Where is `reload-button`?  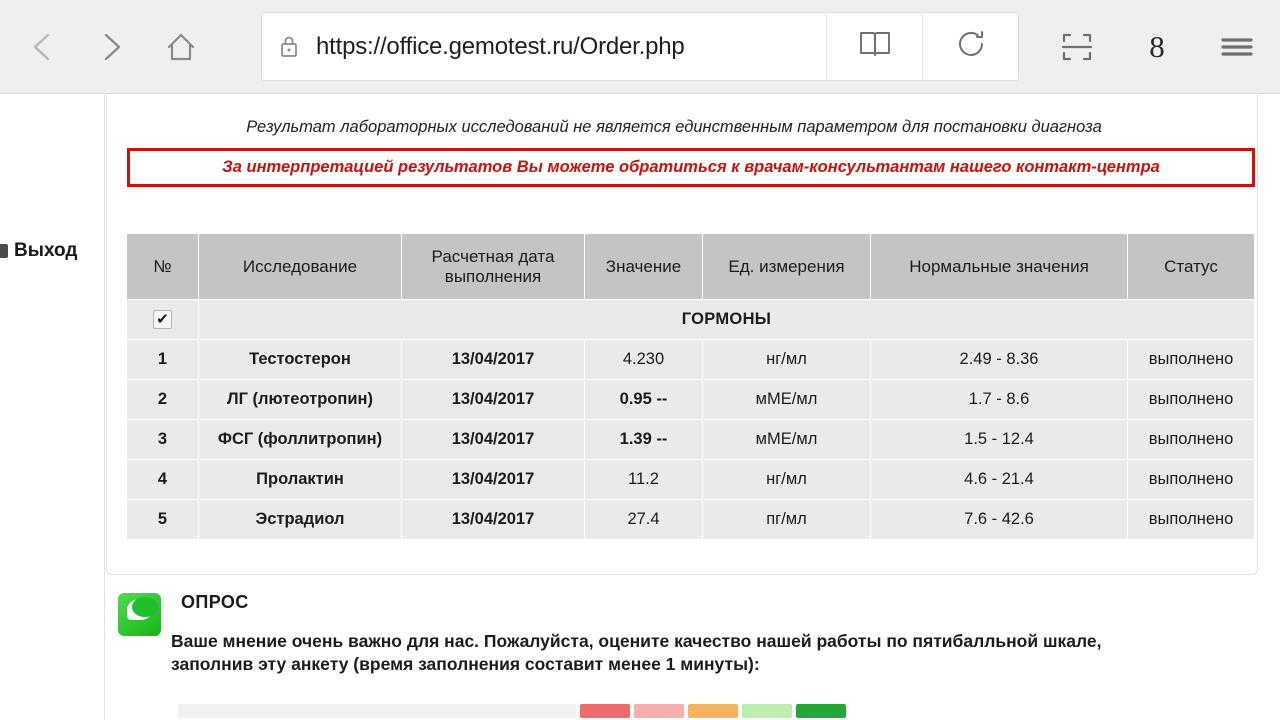
reload-button is located at coordinates (970, 46).